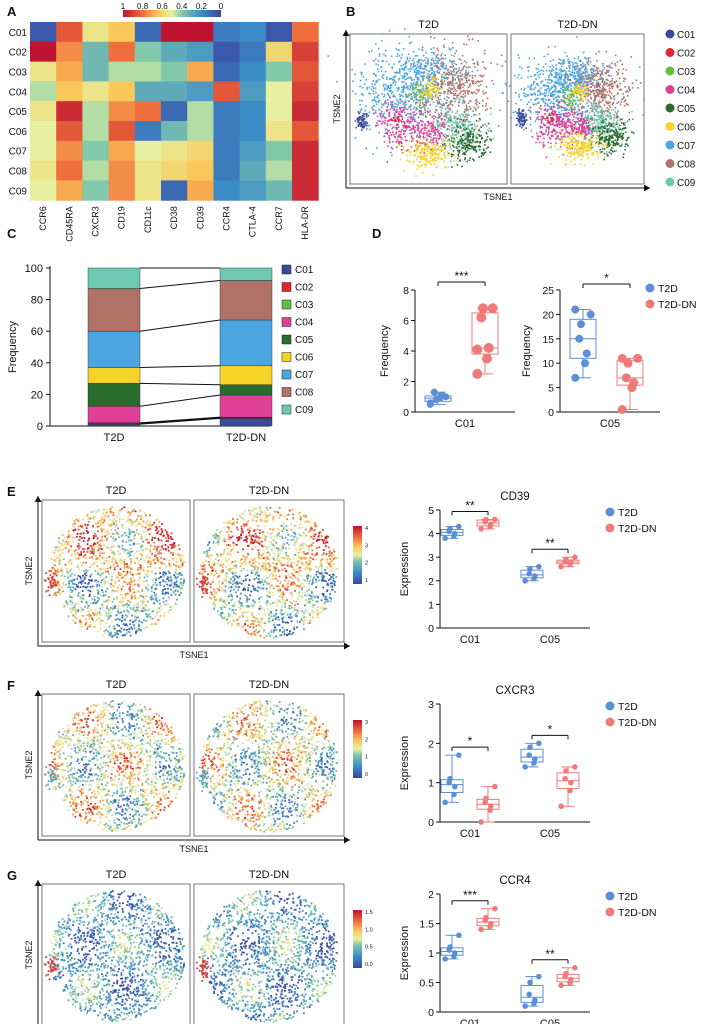 Image resolution: width=709 pixels, height=1024 pixels. What do you see at coordinates (286, 409) in the screenshot?
I see `c-legend-swatch` at bounding box center [286, 409].